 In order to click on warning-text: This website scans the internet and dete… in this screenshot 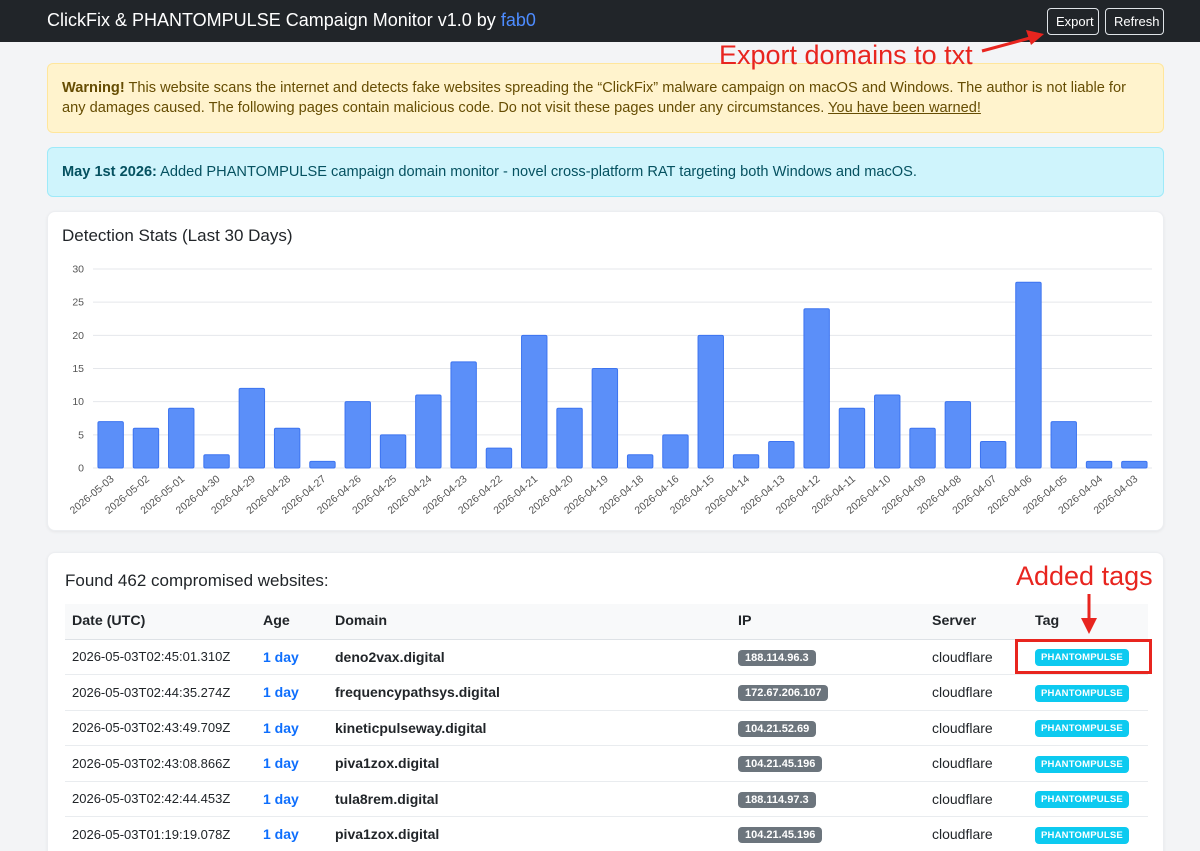, I will do `click(594, 98)`.